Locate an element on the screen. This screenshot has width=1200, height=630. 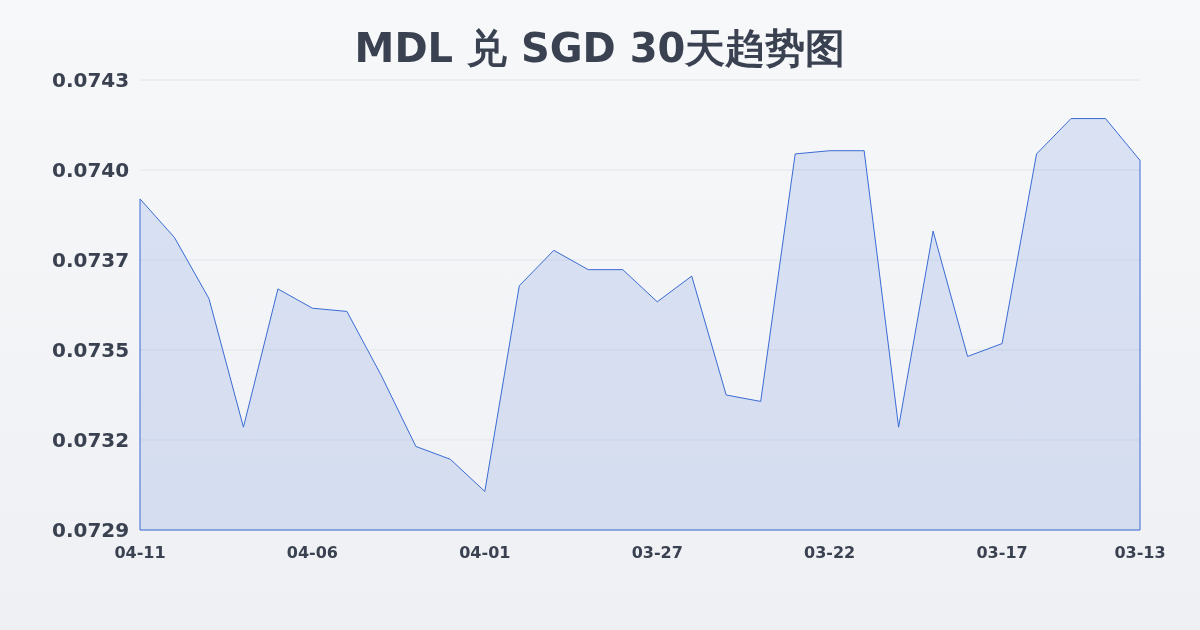
y-tick-label: 0.0735 is located at coordinates (91, 350).